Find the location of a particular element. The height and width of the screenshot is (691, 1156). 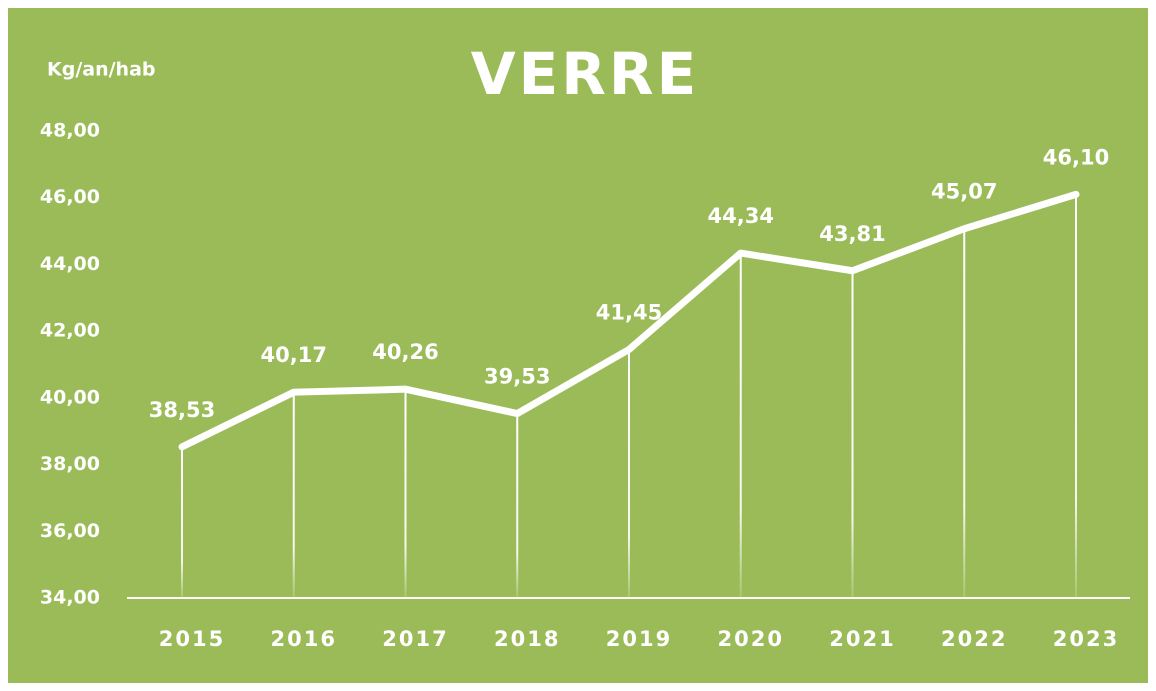

data-label: 45,07 is located at coordinates (964, 192).